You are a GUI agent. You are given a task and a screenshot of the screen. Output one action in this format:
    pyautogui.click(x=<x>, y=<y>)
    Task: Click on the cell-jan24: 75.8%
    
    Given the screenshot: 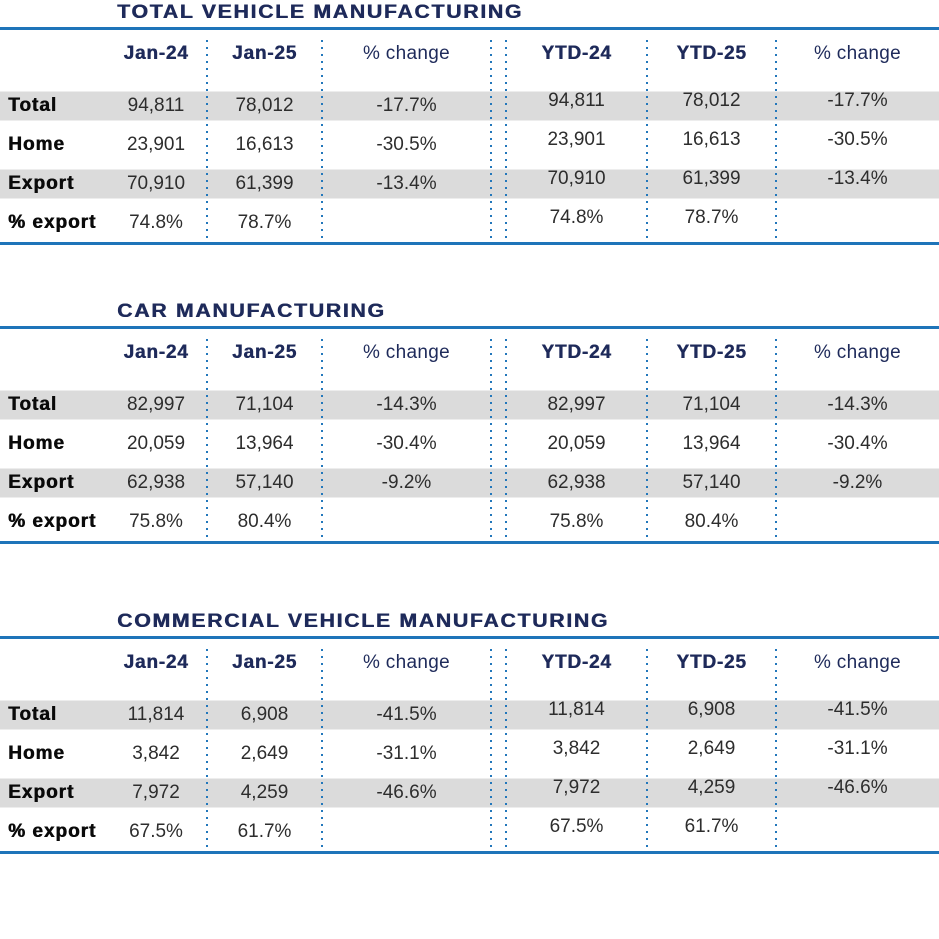 What is the action you would take?
    pyautogui.click(x=156, y=521)
    